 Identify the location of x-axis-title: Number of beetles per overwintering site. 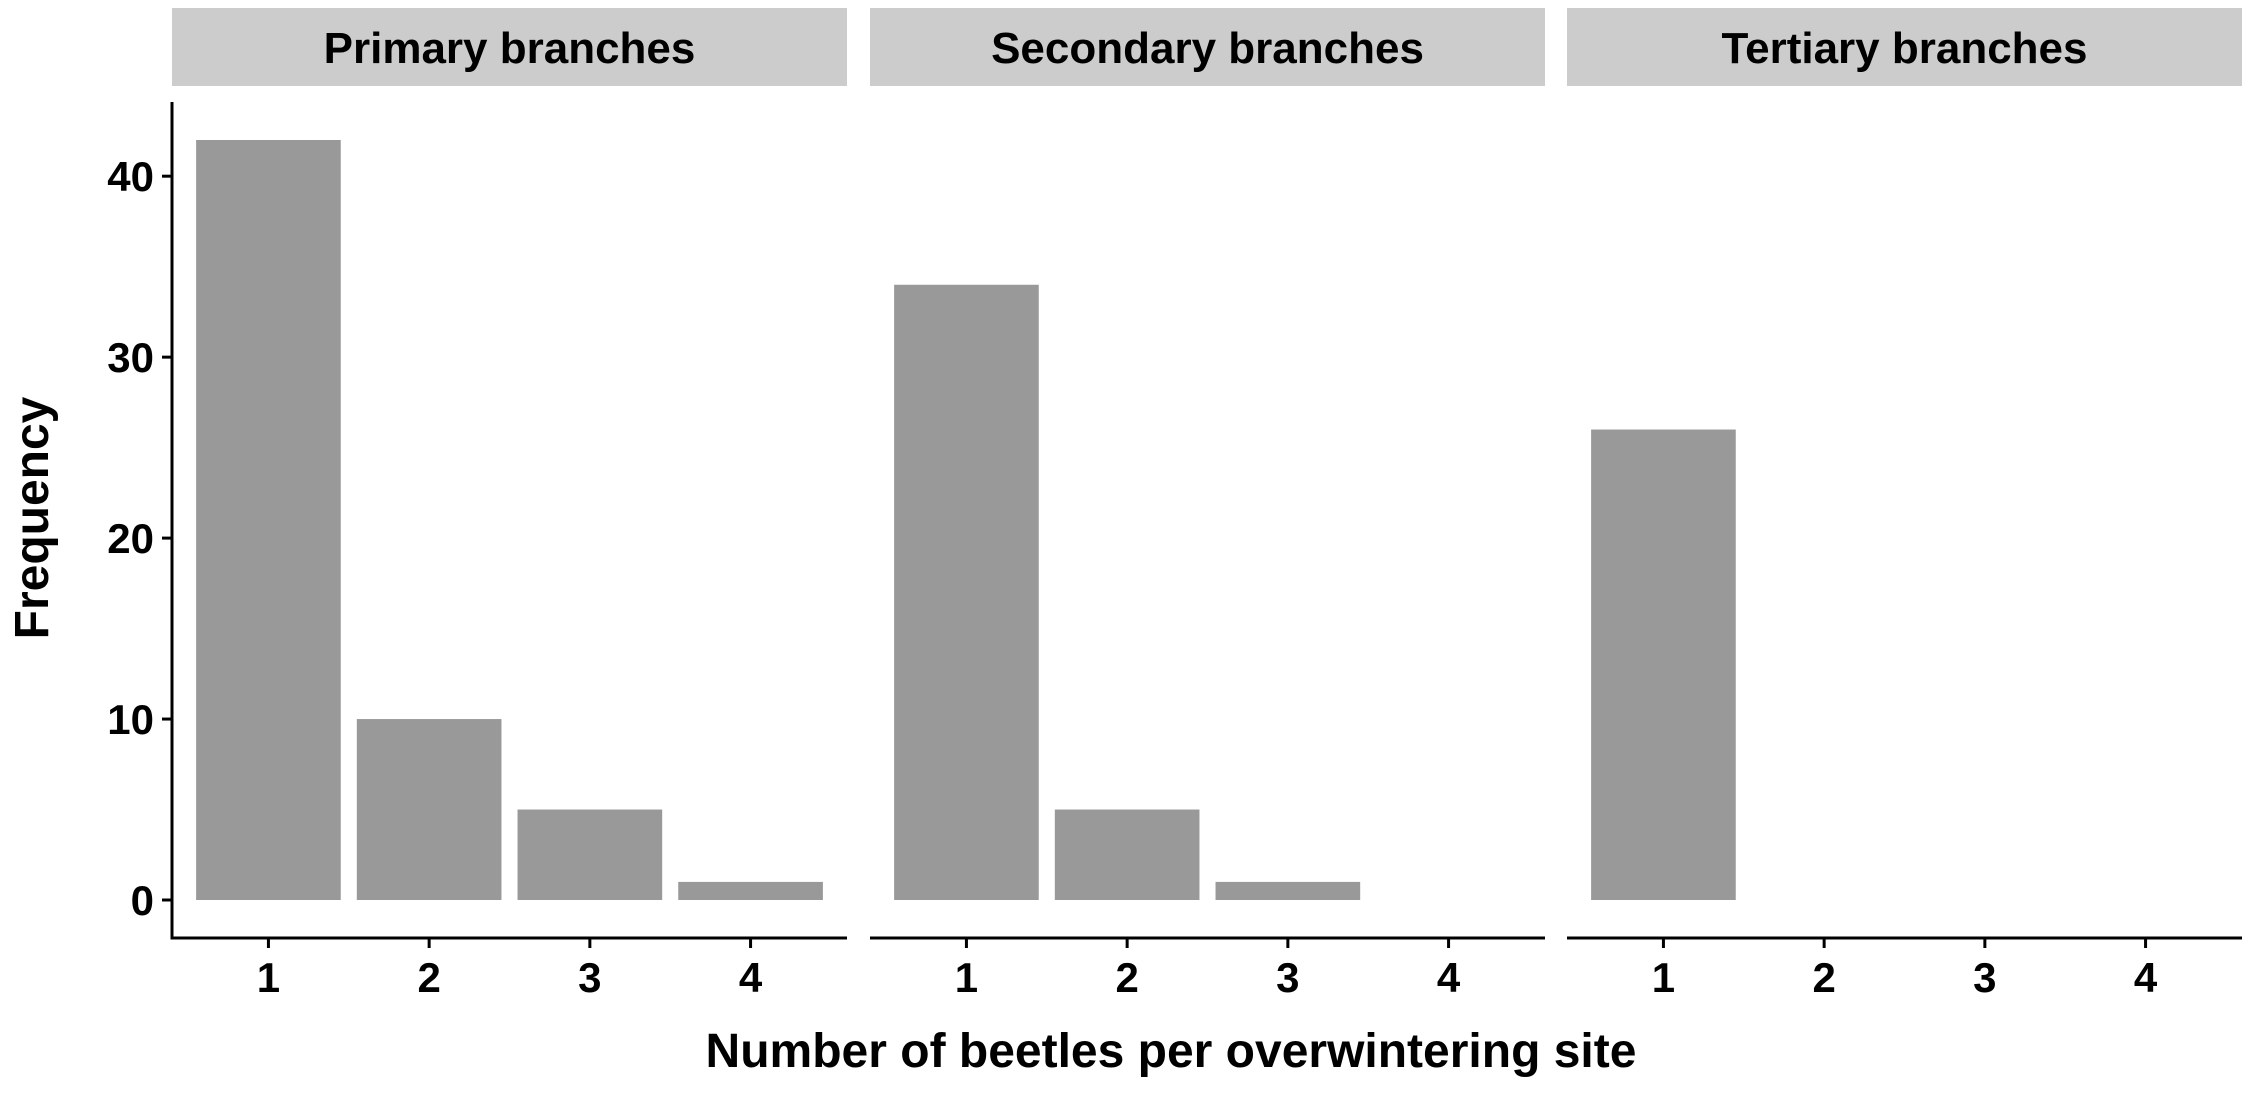
(1171, 1051).